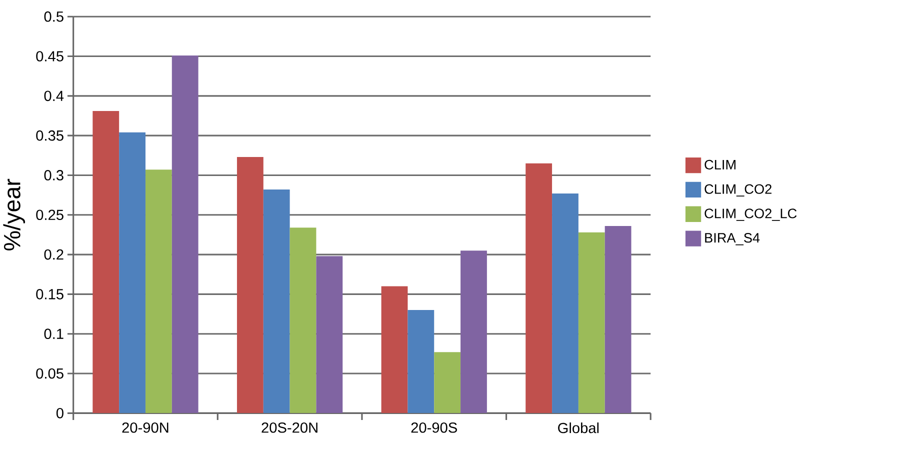 The height and width of the screenshot is (452, 923). What do you see at coordinates (50, 294) in the screenshot?
I see `y-tick-label: 0.15` at bounding box center [50, 294].